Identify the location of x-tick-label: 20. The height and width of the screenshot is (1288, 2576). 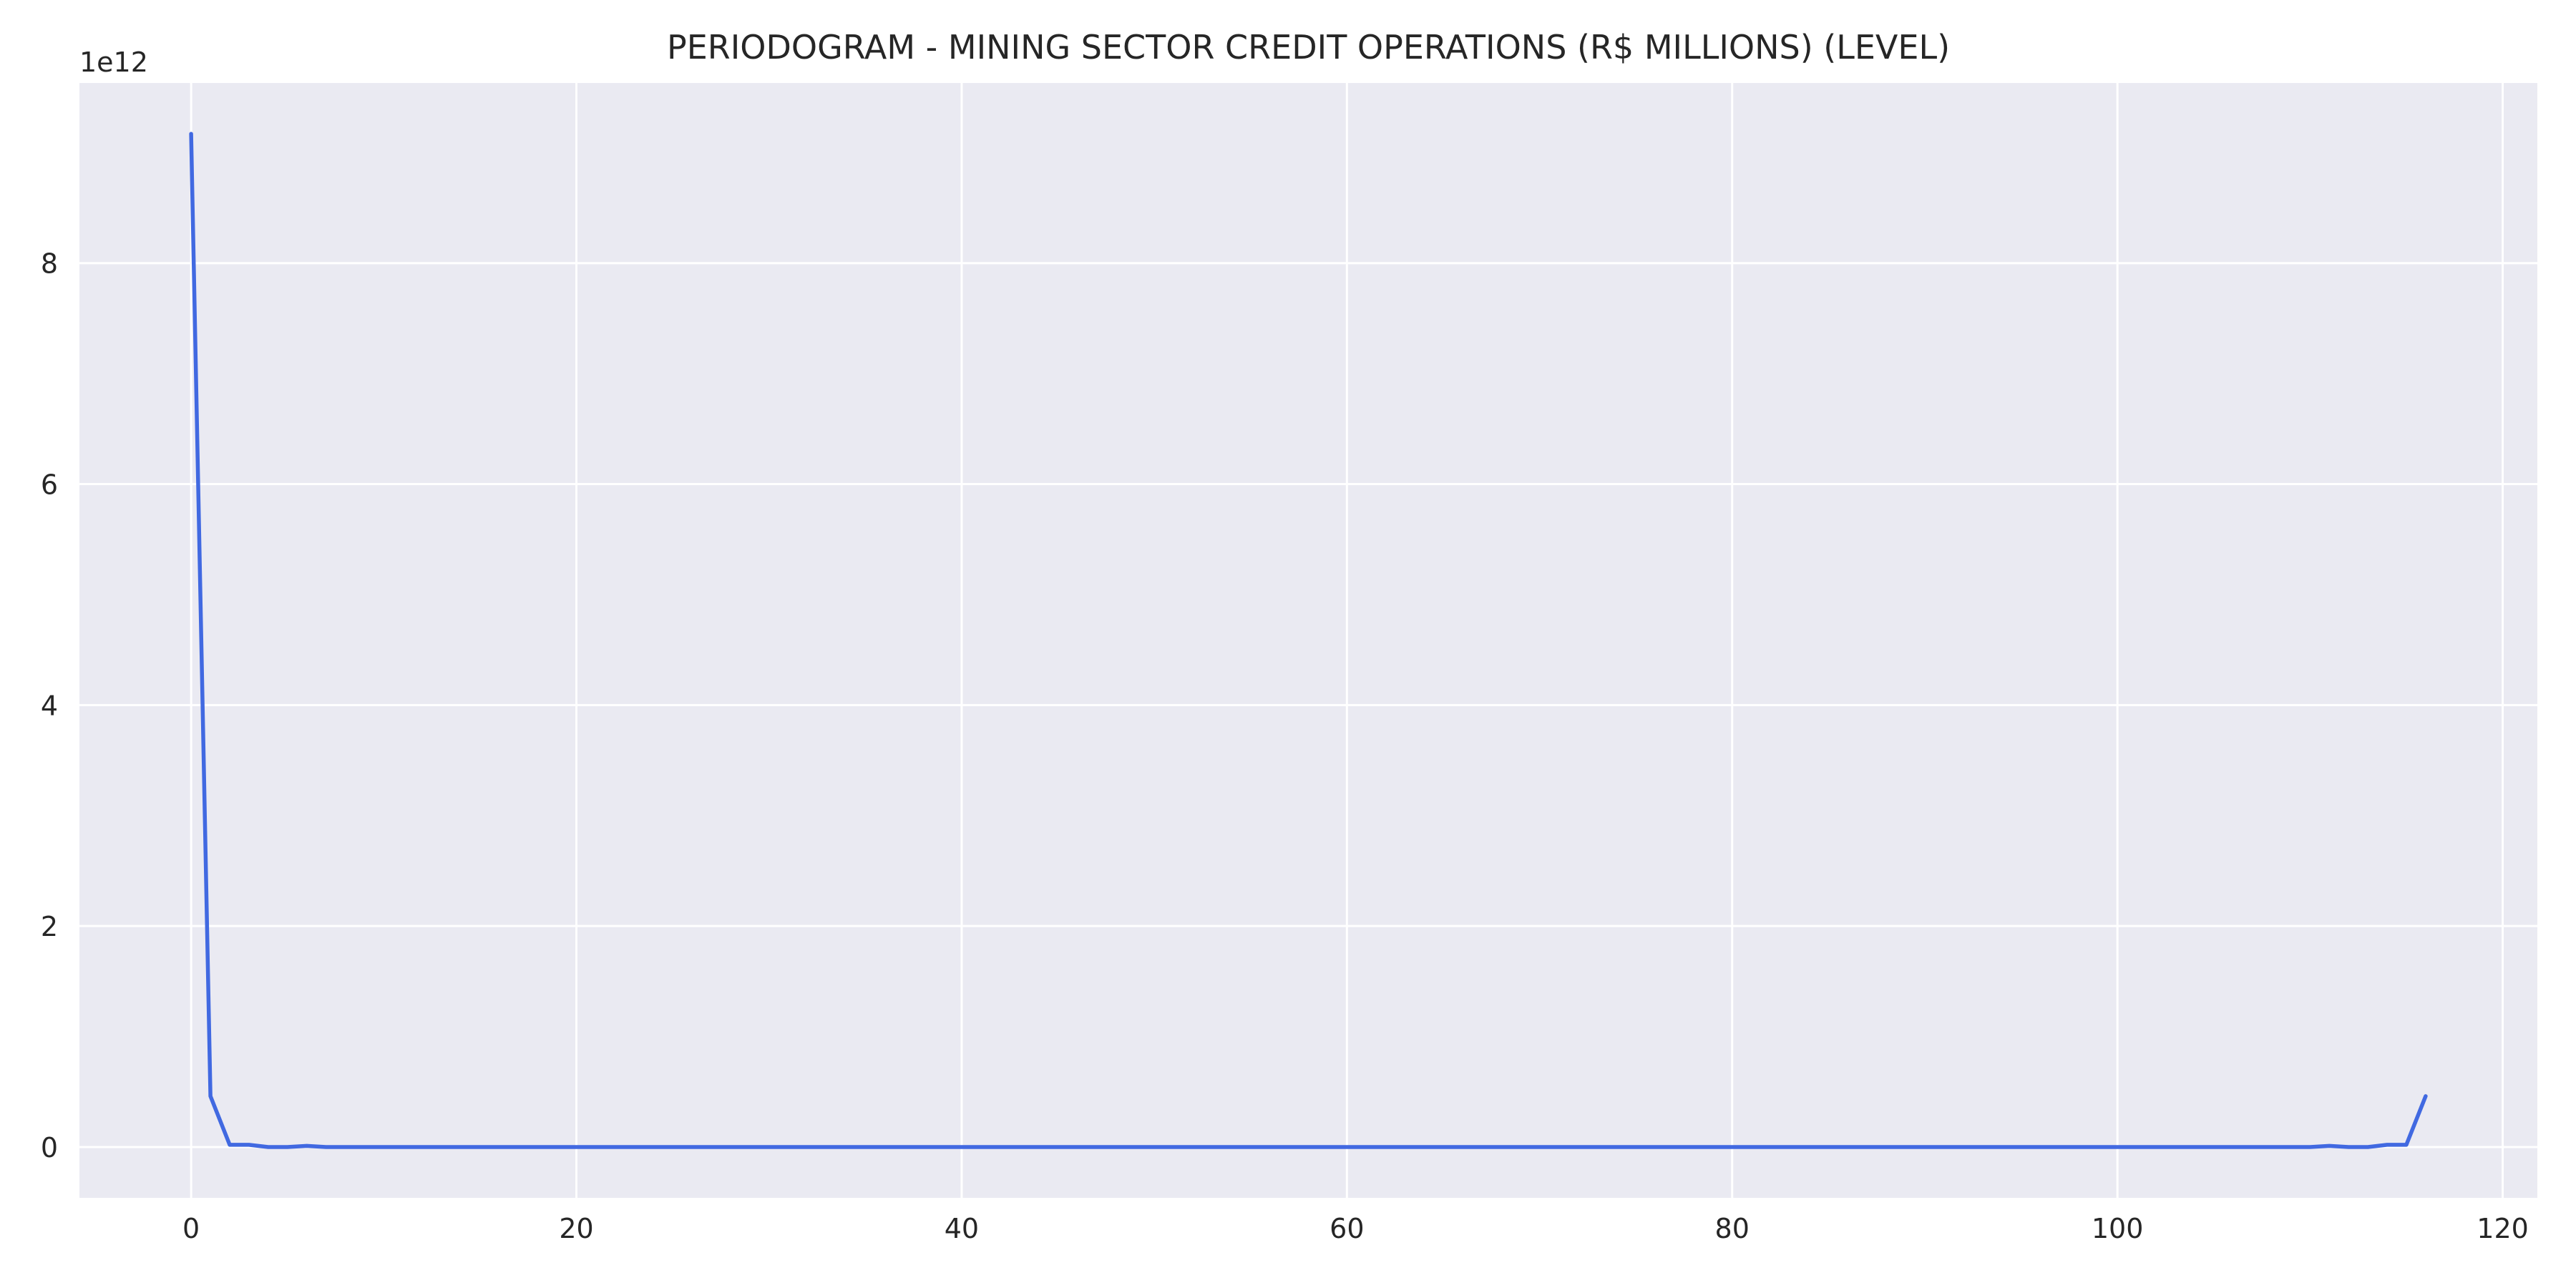
(576, 1228).